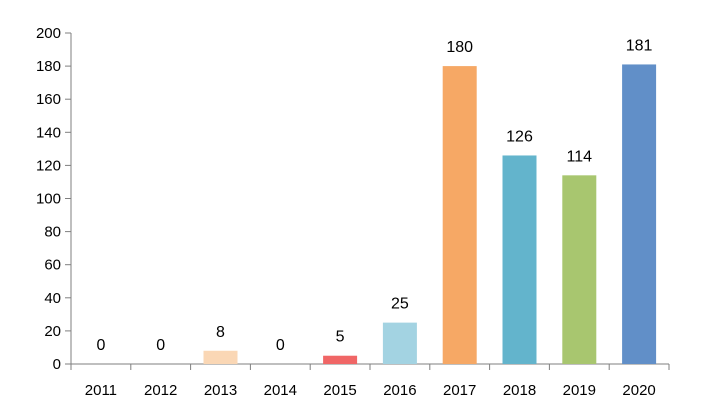 This screenshot has height=406, width=714. Describe the element at coordinates (57, 364) in the screenshot. I see `y-tick-label: 0` at that location.